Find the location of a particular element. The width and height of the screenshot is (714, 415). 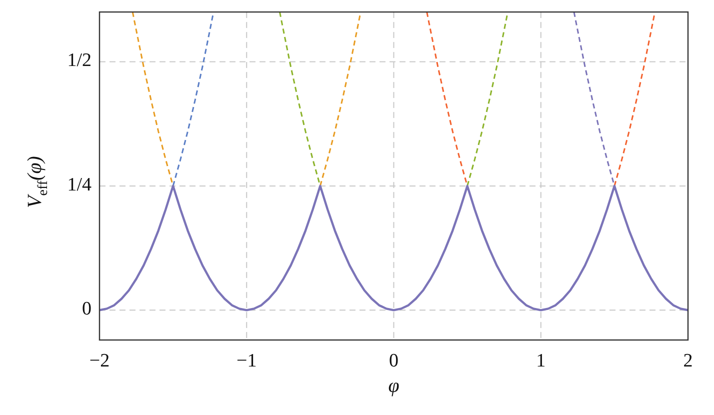

y-tick-label: 0 is located at coordinates (87, 309).